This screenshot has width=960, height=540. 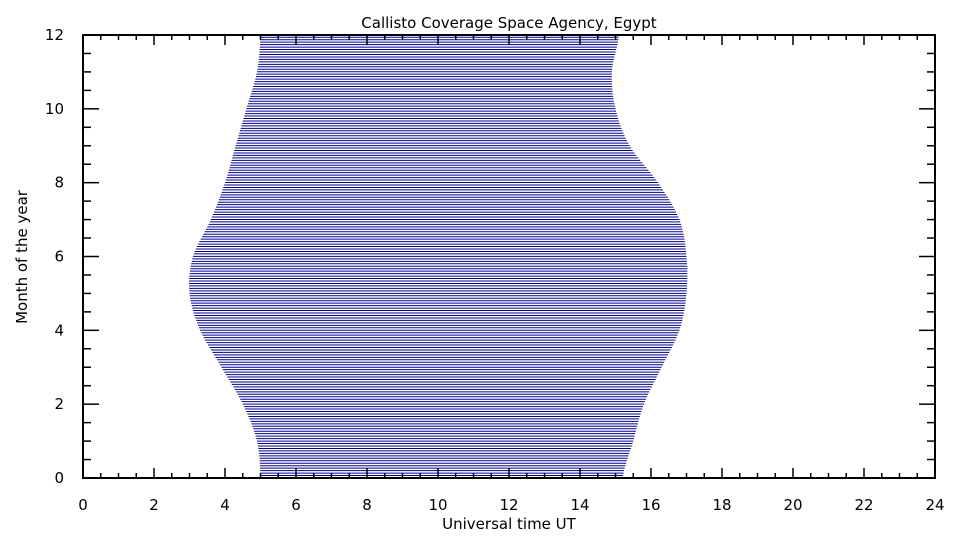 I want to click on x-tick-label: 8, so click(x=367, y=505).